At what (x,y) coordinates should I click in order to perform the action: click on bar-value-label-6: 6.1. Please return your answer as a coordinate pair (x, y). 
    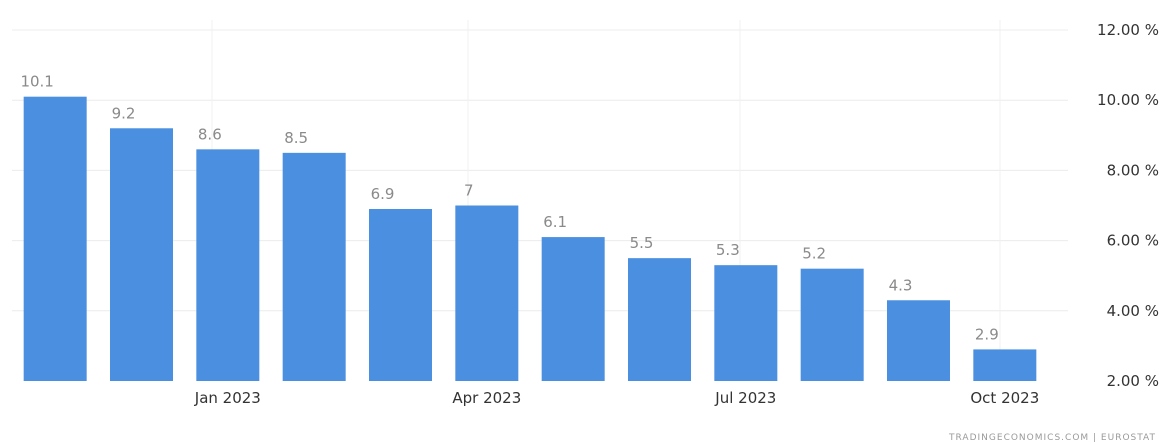
    Looking at the image, I should click on (555, 222).